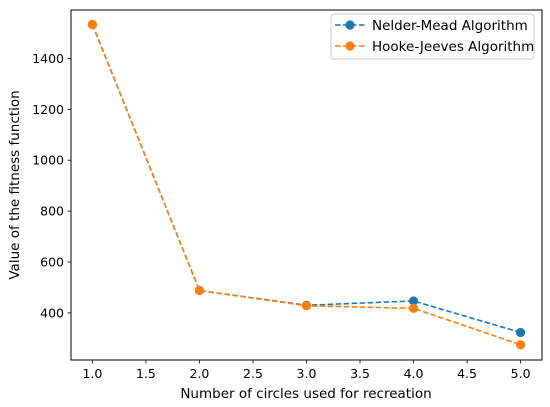 The image size is (550, 407). What do you see at coordinates (92, 373) in the screenshot?
I see `x-tick-label: 1.0` at bounding box center [92, 373].